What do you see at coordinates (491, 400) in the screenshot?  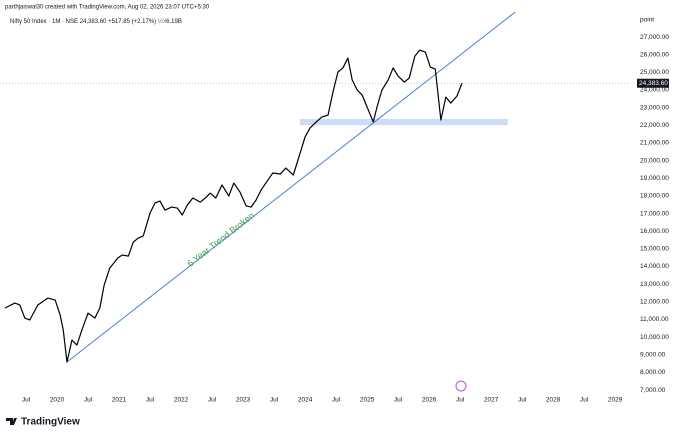 I see `x-tick-label: 2027` at bounding box center [491, 400].